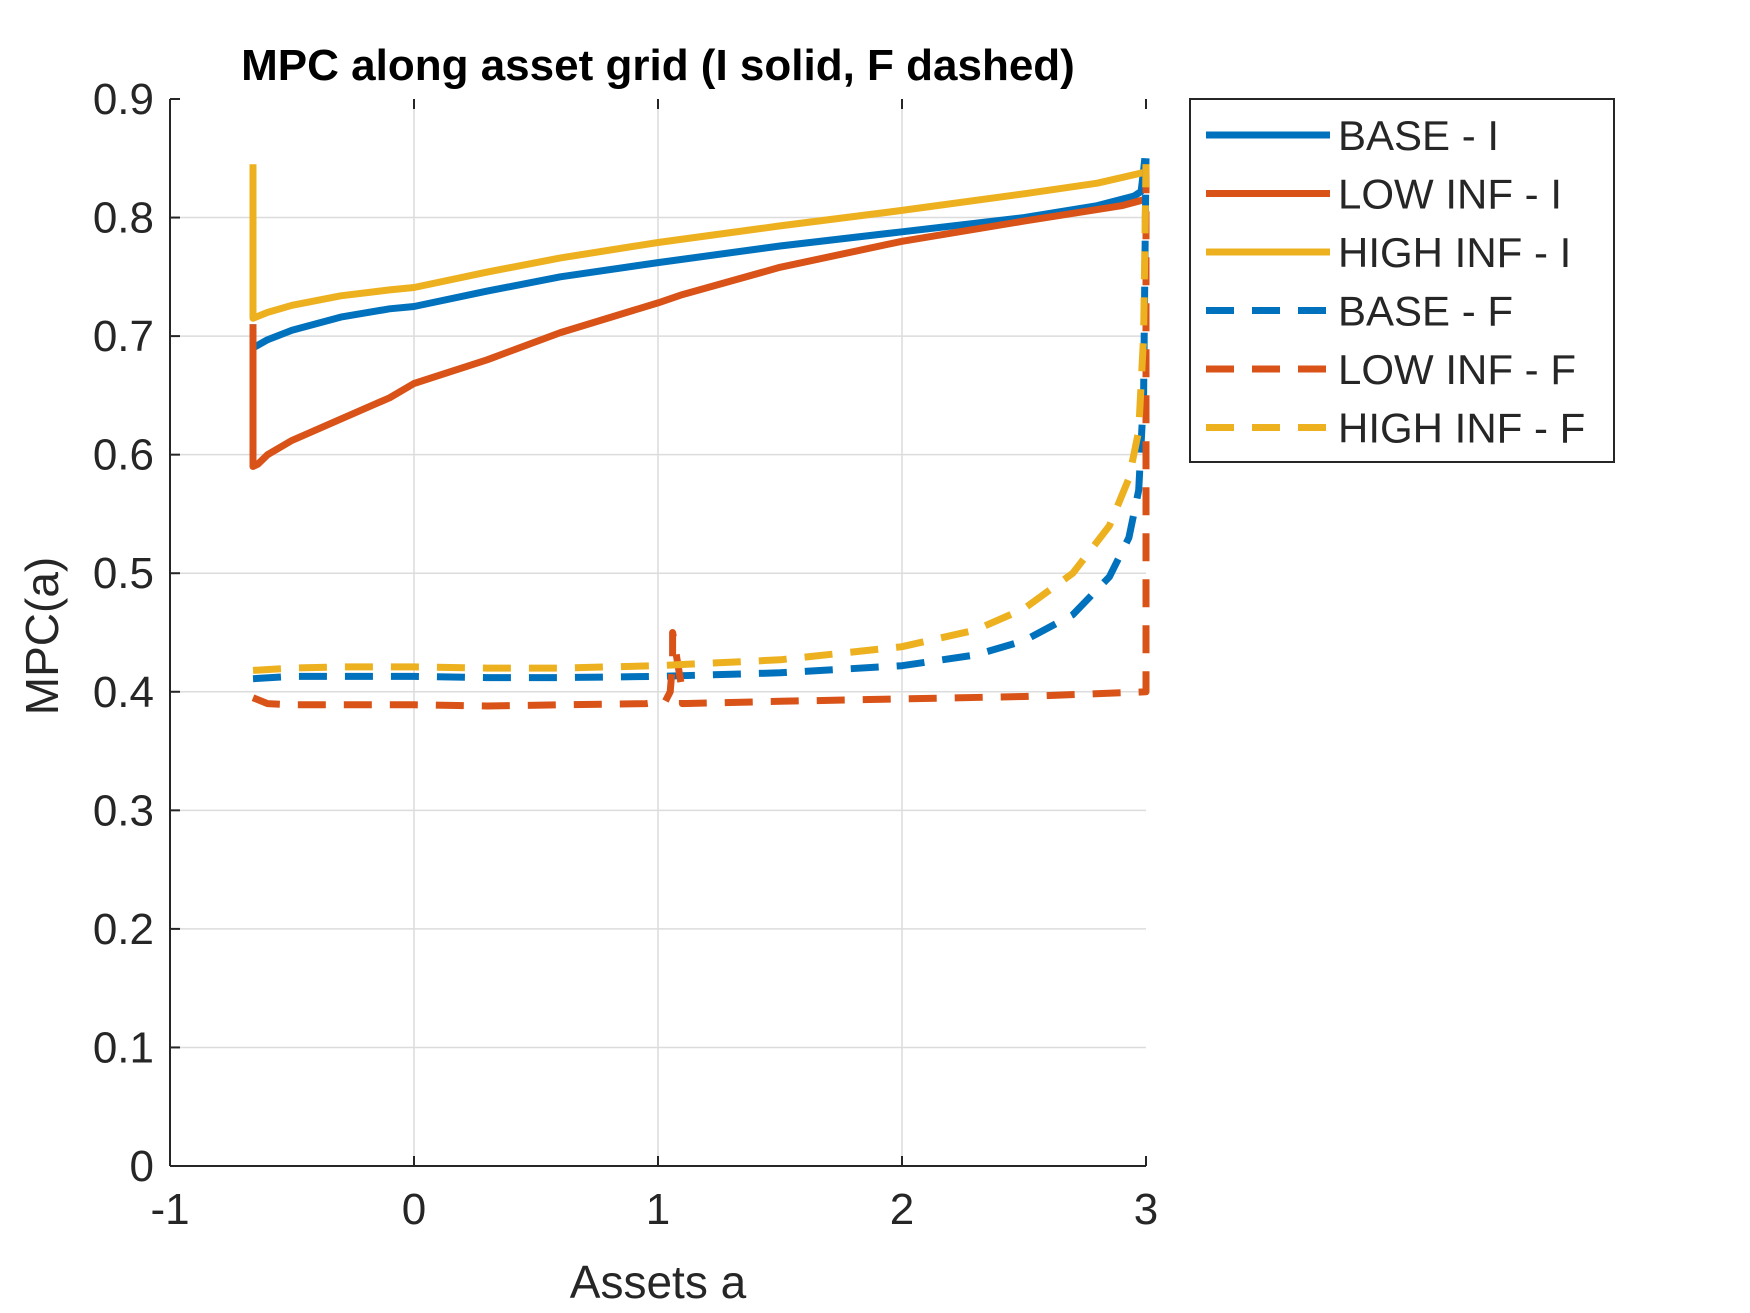  What do you see at coordinates (123, 99) in the screenshot?
I see `y-tick-label: 0.9` at bounding box center [123, 99].